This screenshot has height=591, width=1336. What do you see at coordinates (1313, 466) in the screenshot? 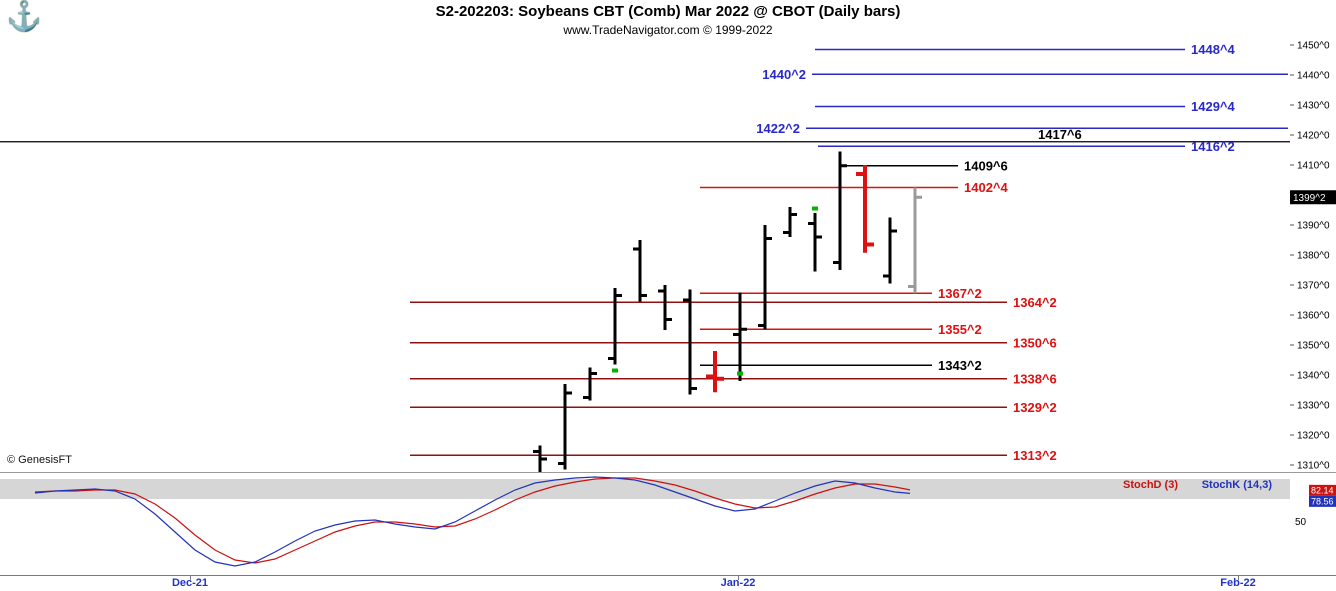
I see `price-axis-tick-label: 1310^0` at bounding box center [1313, 466].